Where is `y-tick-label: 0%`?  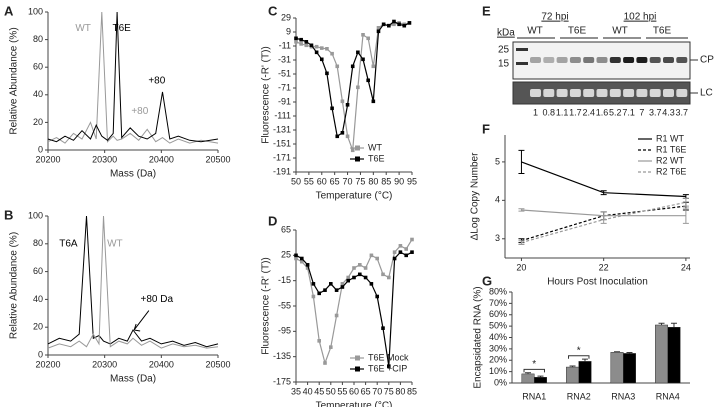 y-tick-label: 0% is located at coordinates (500, 382).